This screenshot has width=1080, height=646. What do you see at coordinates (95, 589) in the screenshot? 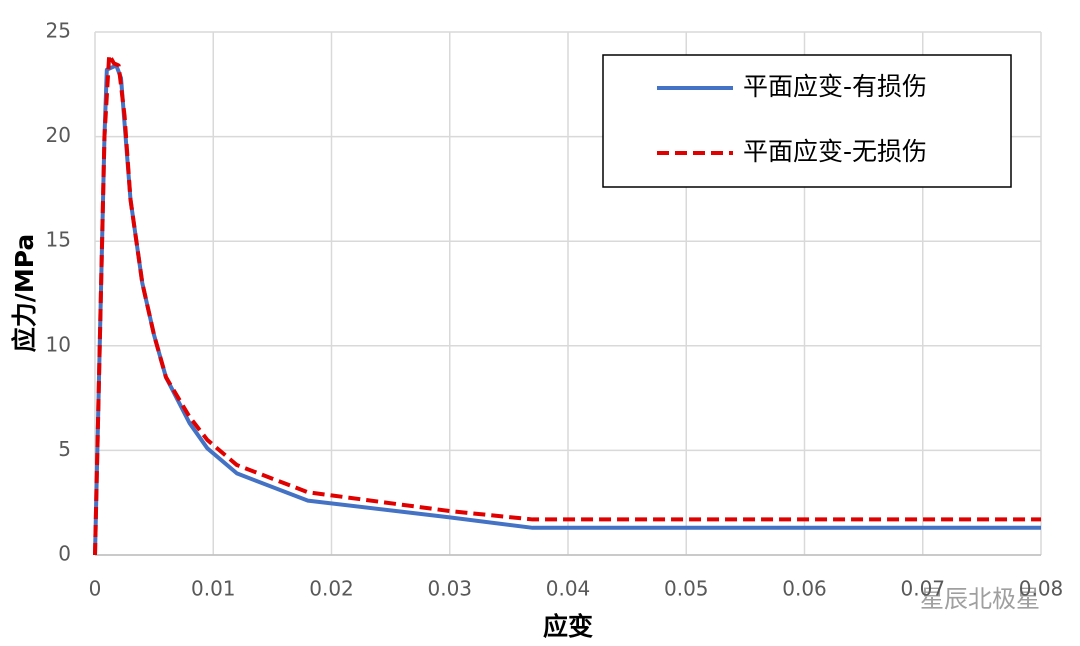
I see `x-tick-label: 0` at bounding box center [95, 589].